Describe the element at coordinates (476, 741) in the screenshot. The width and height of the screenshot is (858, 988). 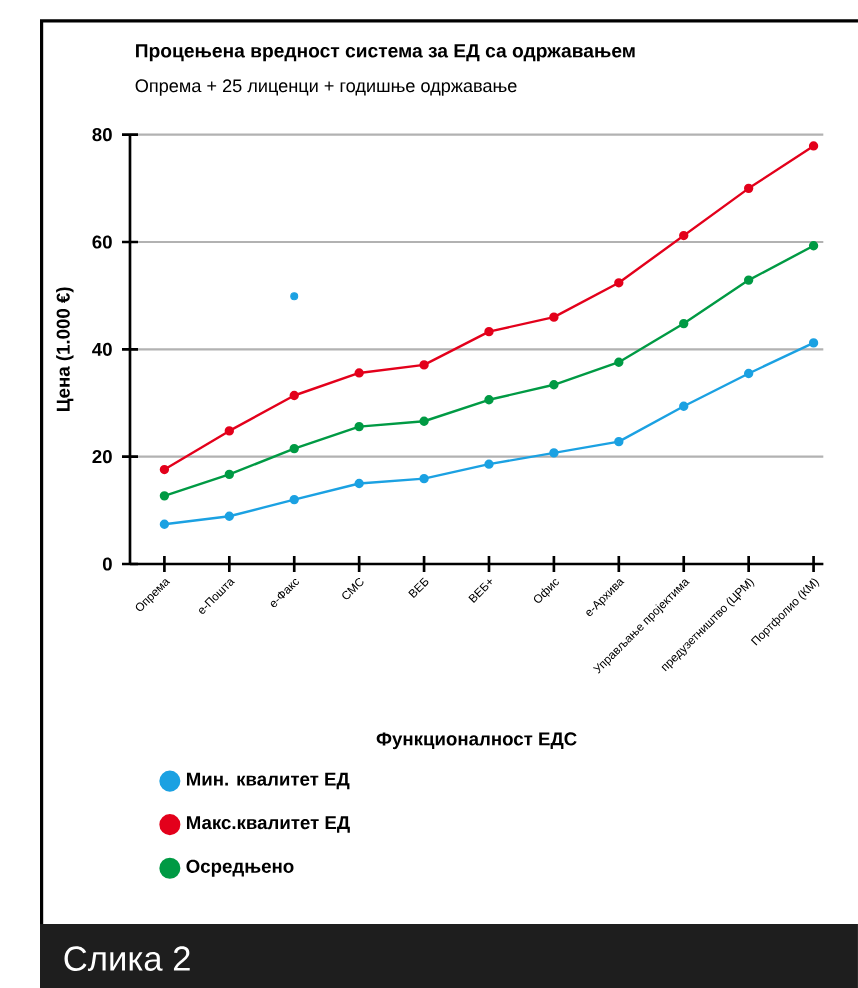
I see `x-axis-title: Функционалност ЕДС` at that location.